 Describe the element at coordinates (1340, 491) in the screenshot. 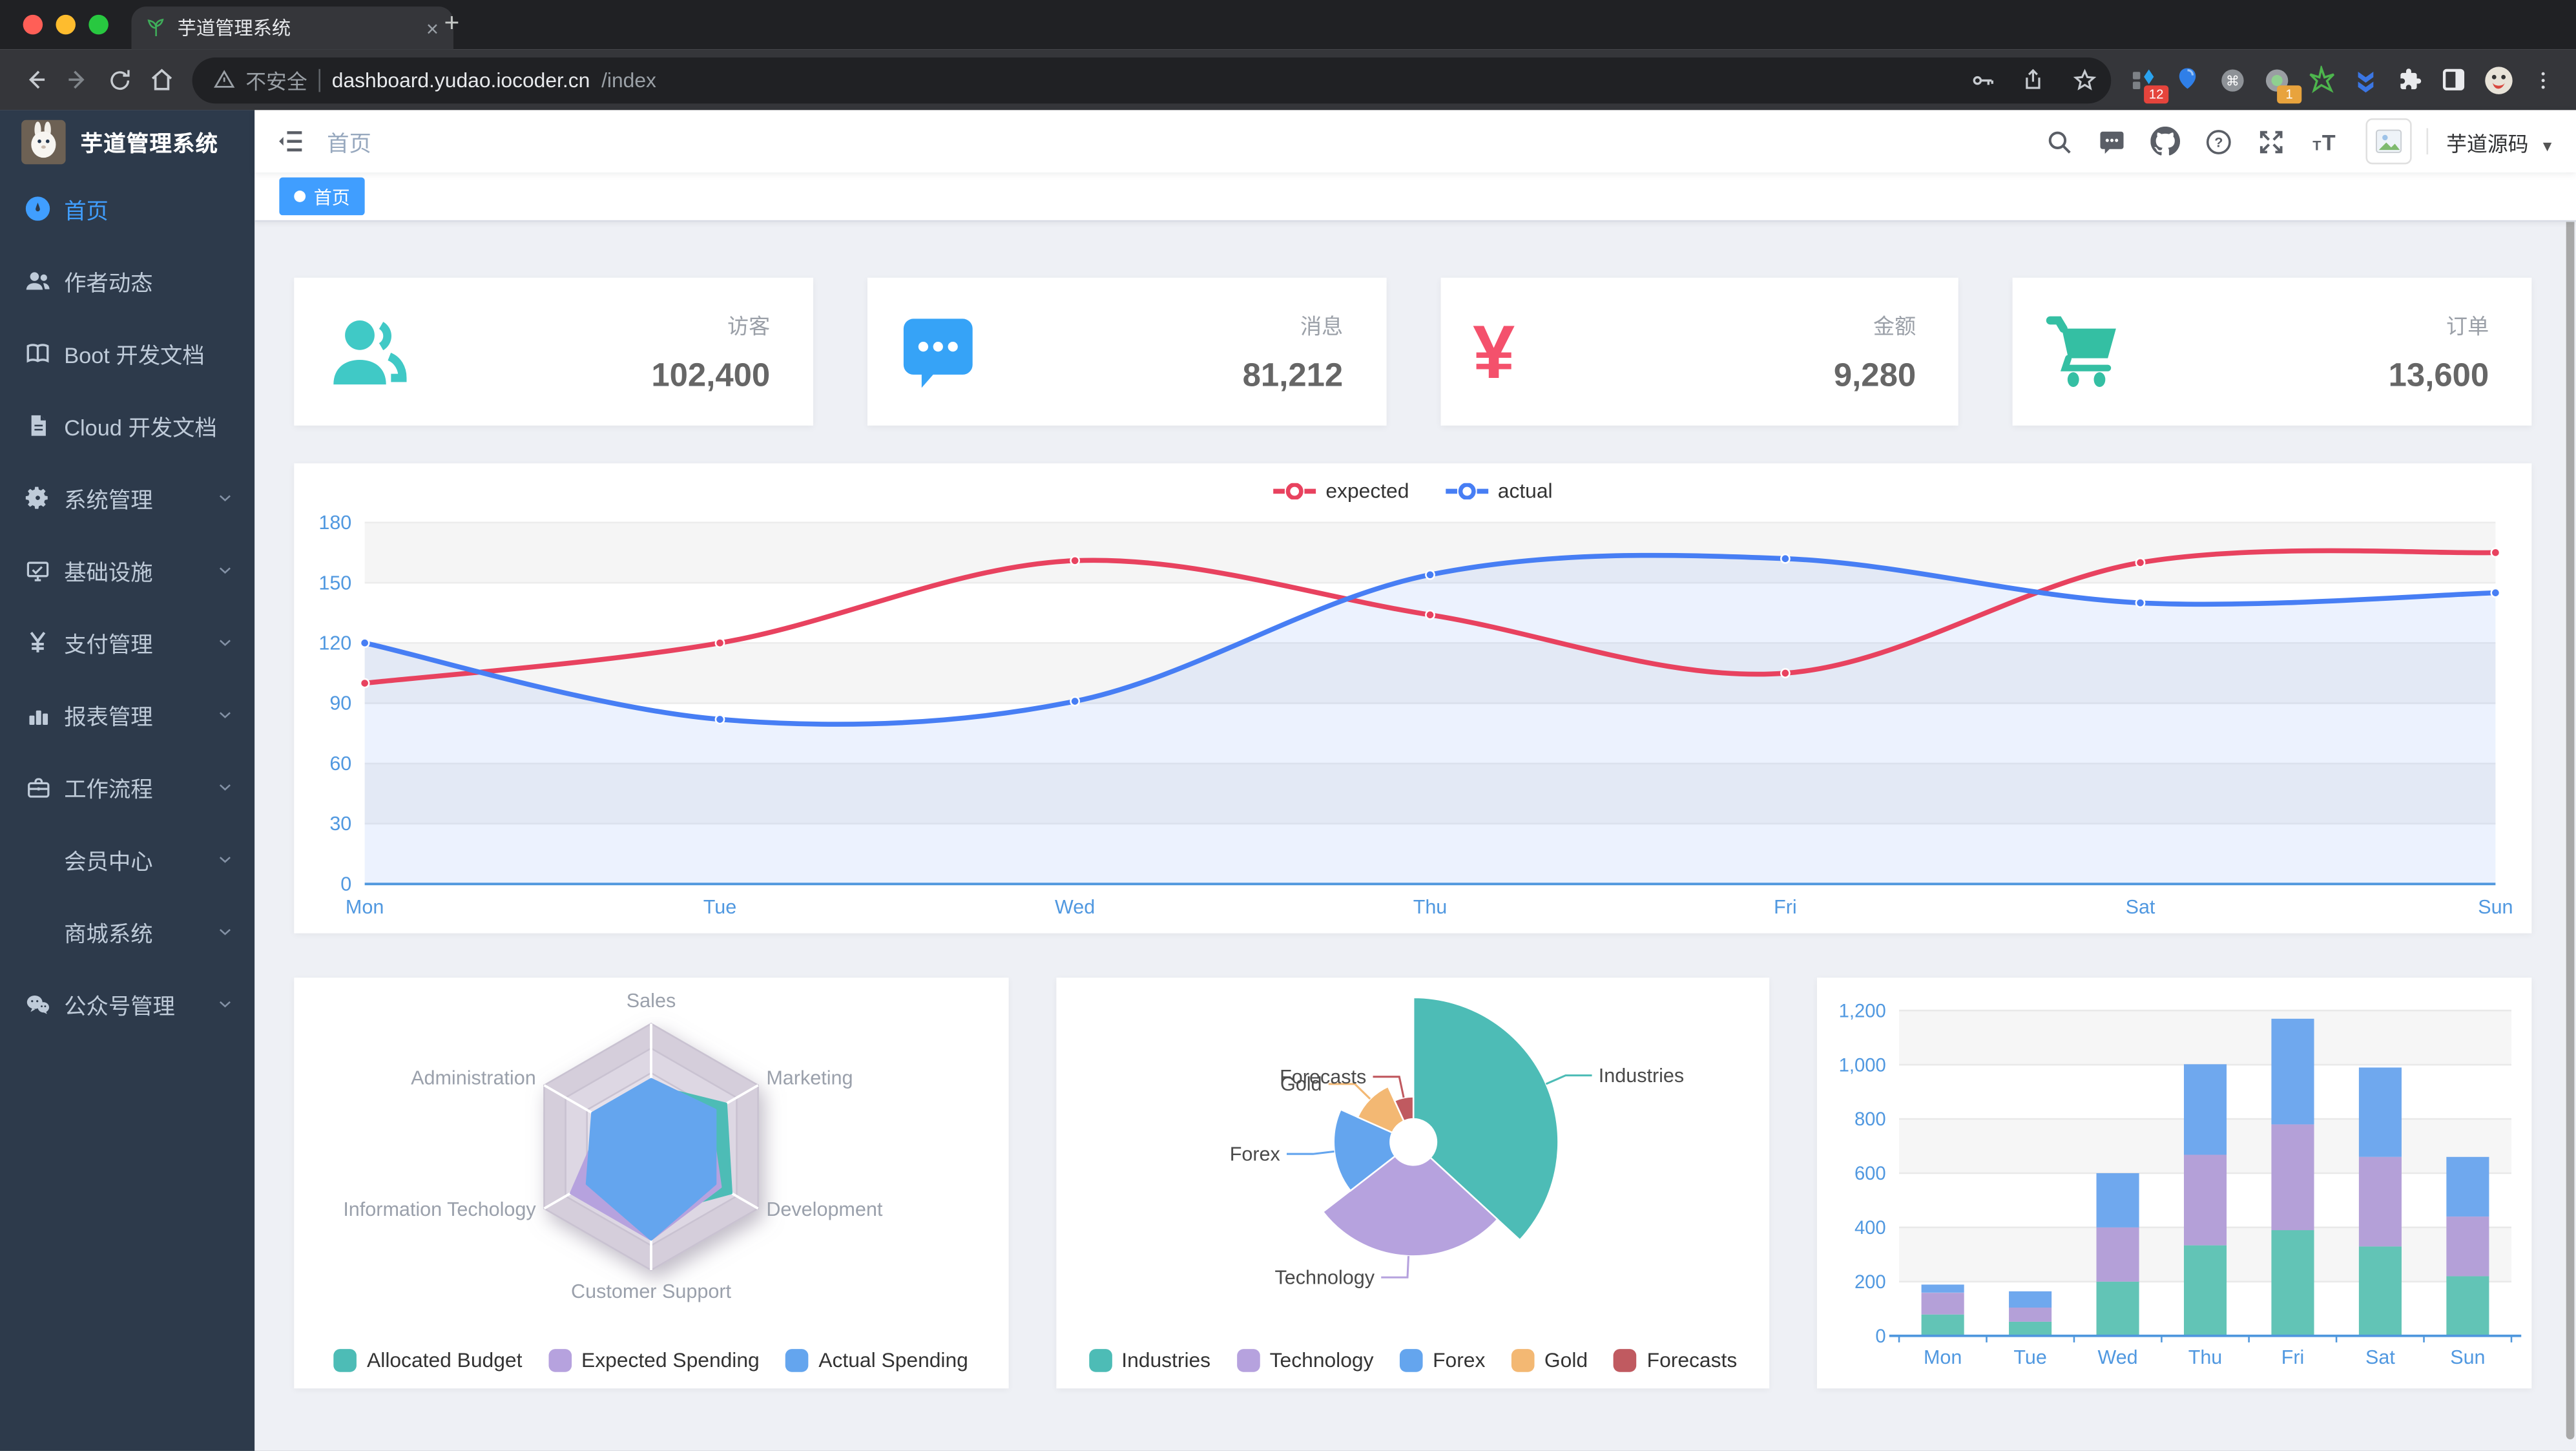

I see `legend-item: expected` at that location.